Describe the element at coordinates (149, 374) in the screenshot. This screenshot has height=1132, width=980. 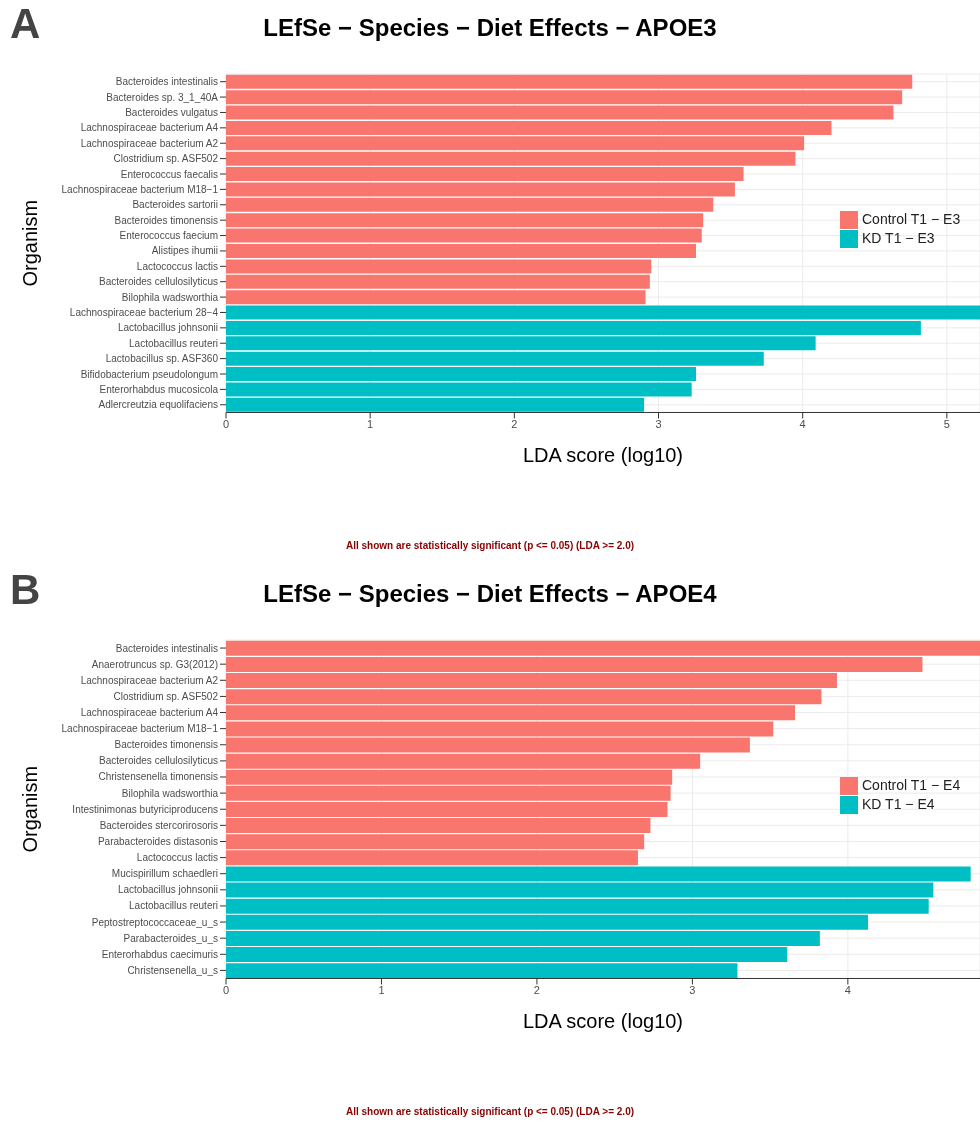
I see `y-tick-label: Bifidobacterium pseudolongum` at that location.